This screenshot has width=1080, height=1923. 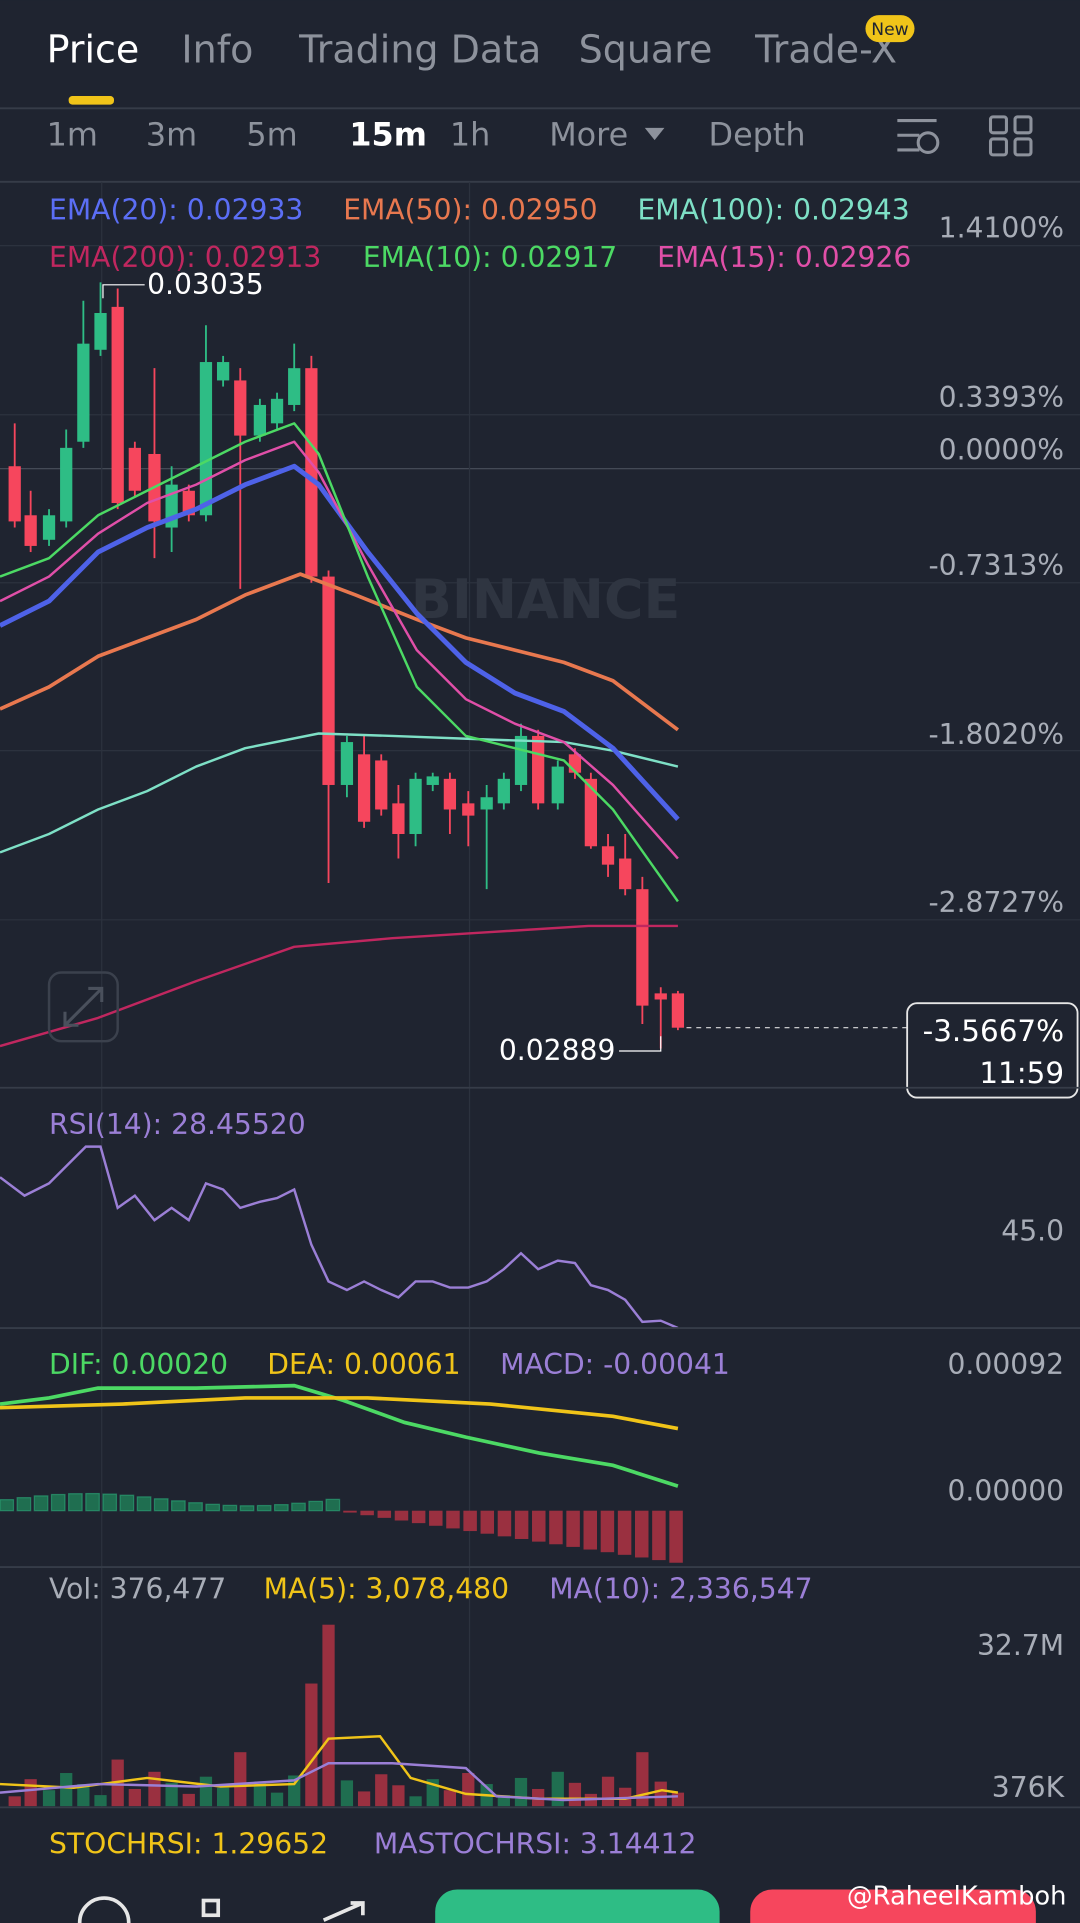 What do you see at coordinates (1029, 1787) in the screenshot?
I see `axis-label: 376K` at bounding box center [1029, 1787].